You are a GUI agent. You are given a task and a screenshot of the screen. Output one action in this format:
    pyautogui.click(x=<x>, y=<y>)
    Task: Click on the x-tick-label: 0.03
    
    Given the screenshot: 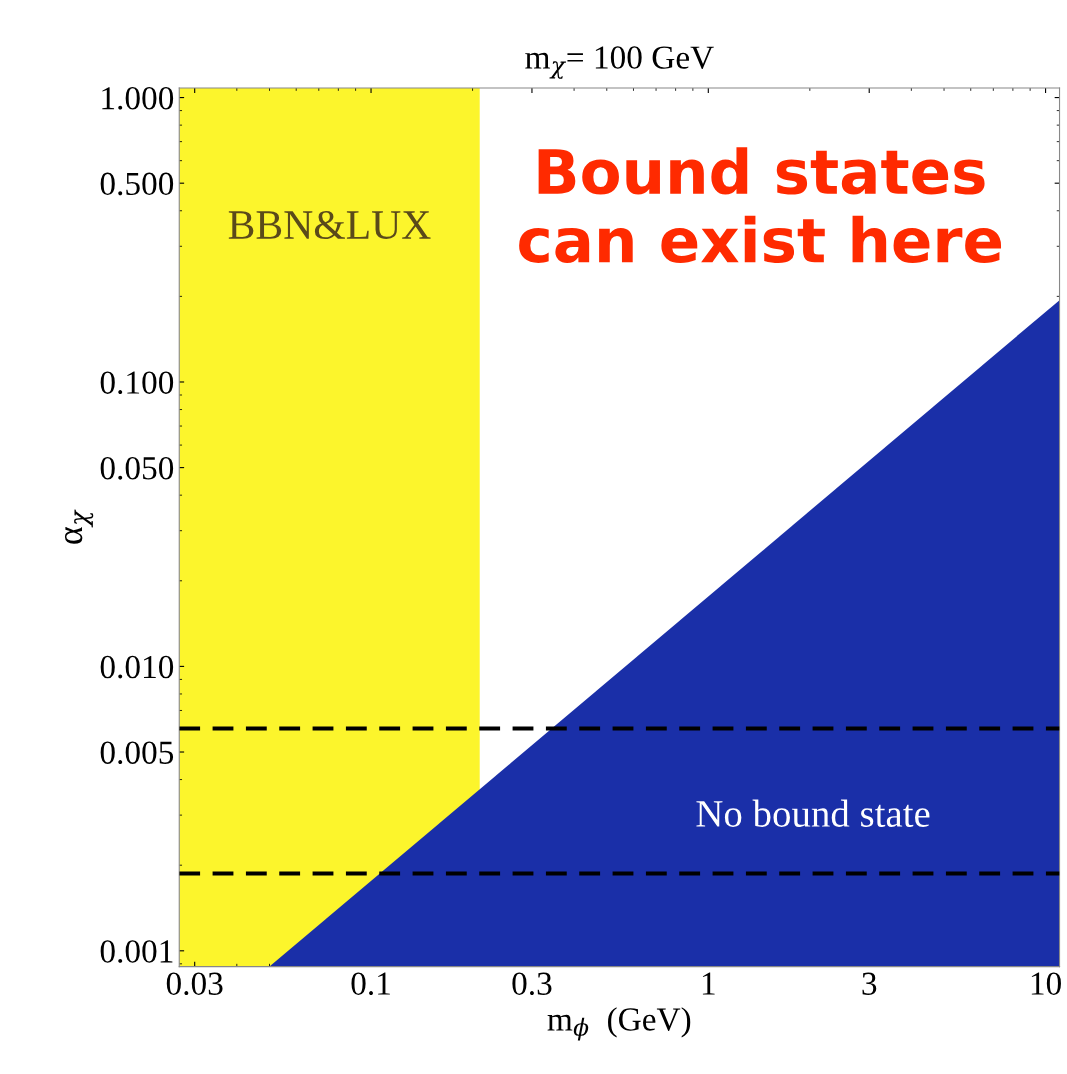 What is the action you would take?
    pyautogui.click(x=194, y=984)
    